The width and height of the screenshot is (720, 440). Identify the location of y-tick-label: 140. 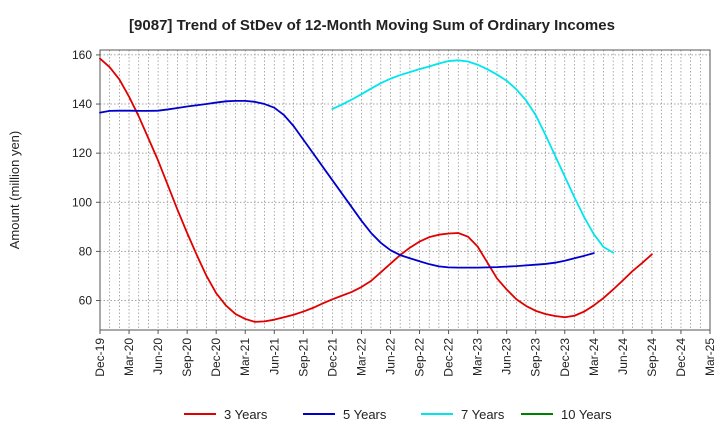
(82, 104).